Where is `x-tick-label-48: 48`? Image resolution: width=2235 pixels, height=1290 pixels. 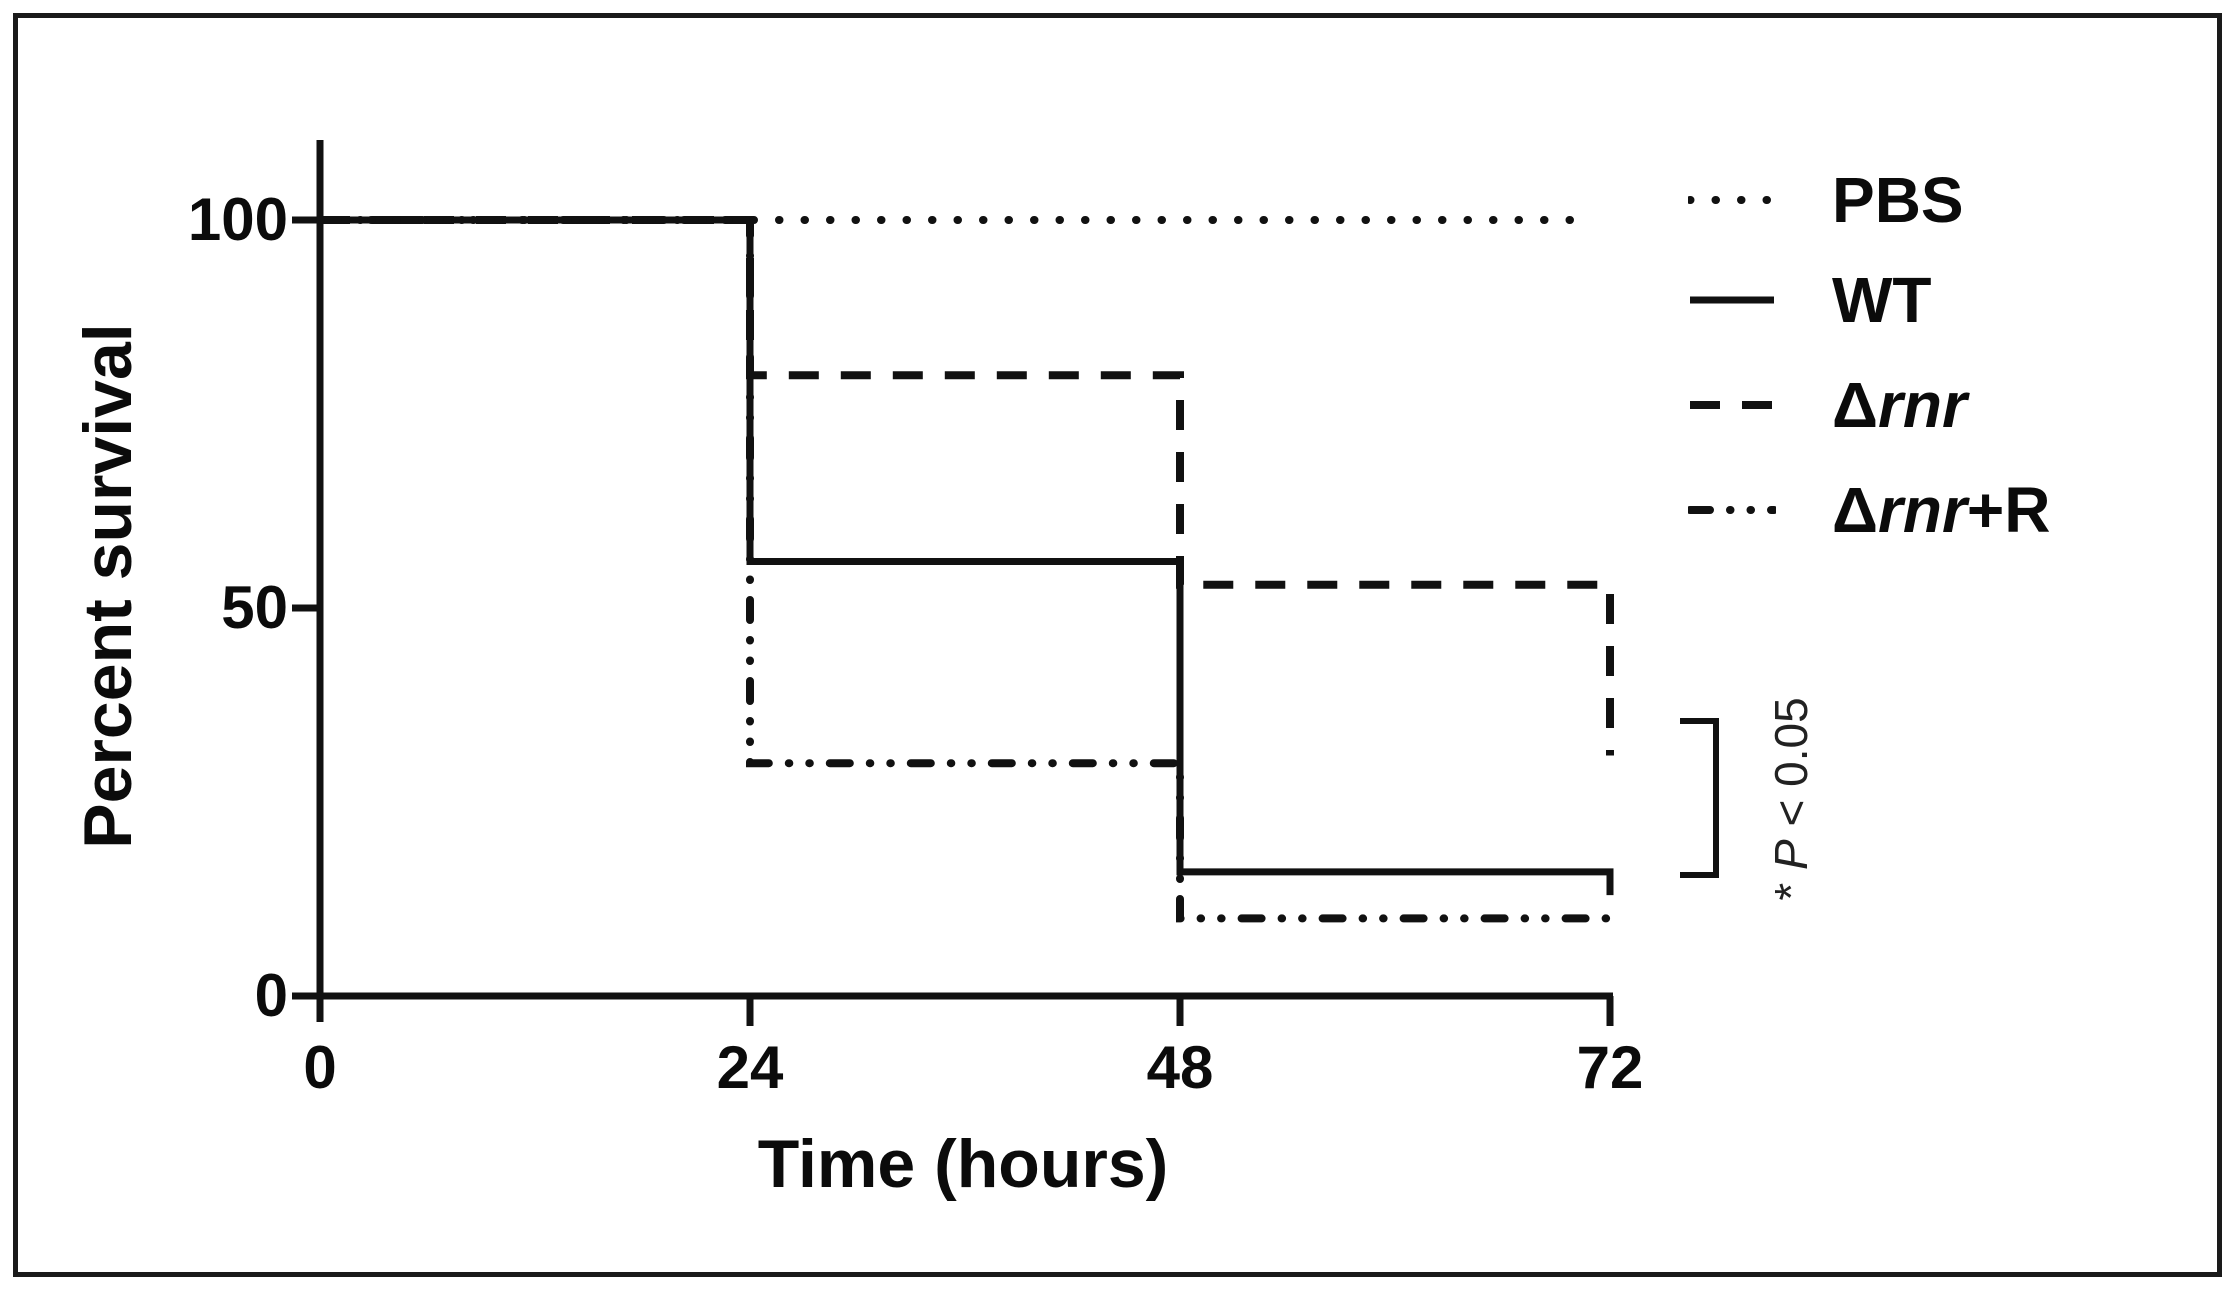 x-tick-label-48: 48 is located at coordinates (1180, 1067).